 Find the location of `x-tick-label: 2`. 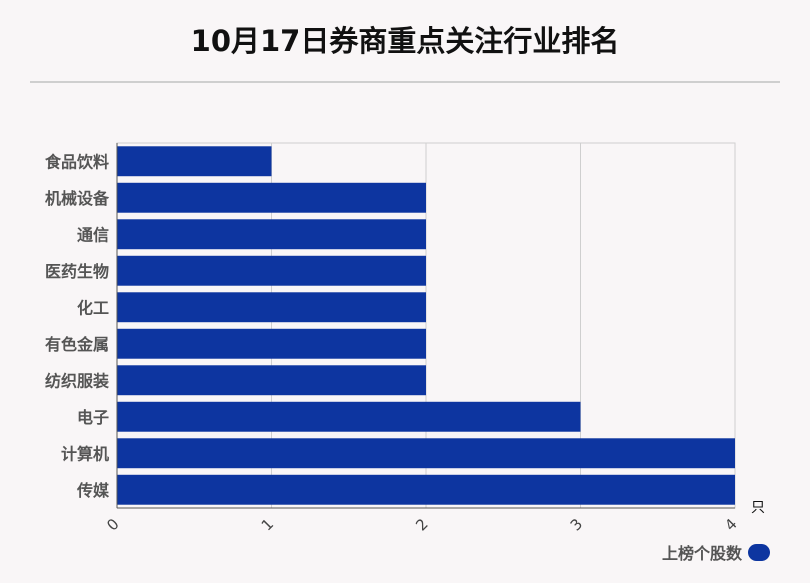

x-tick-label: 2 is located at coordinates (421, 524).